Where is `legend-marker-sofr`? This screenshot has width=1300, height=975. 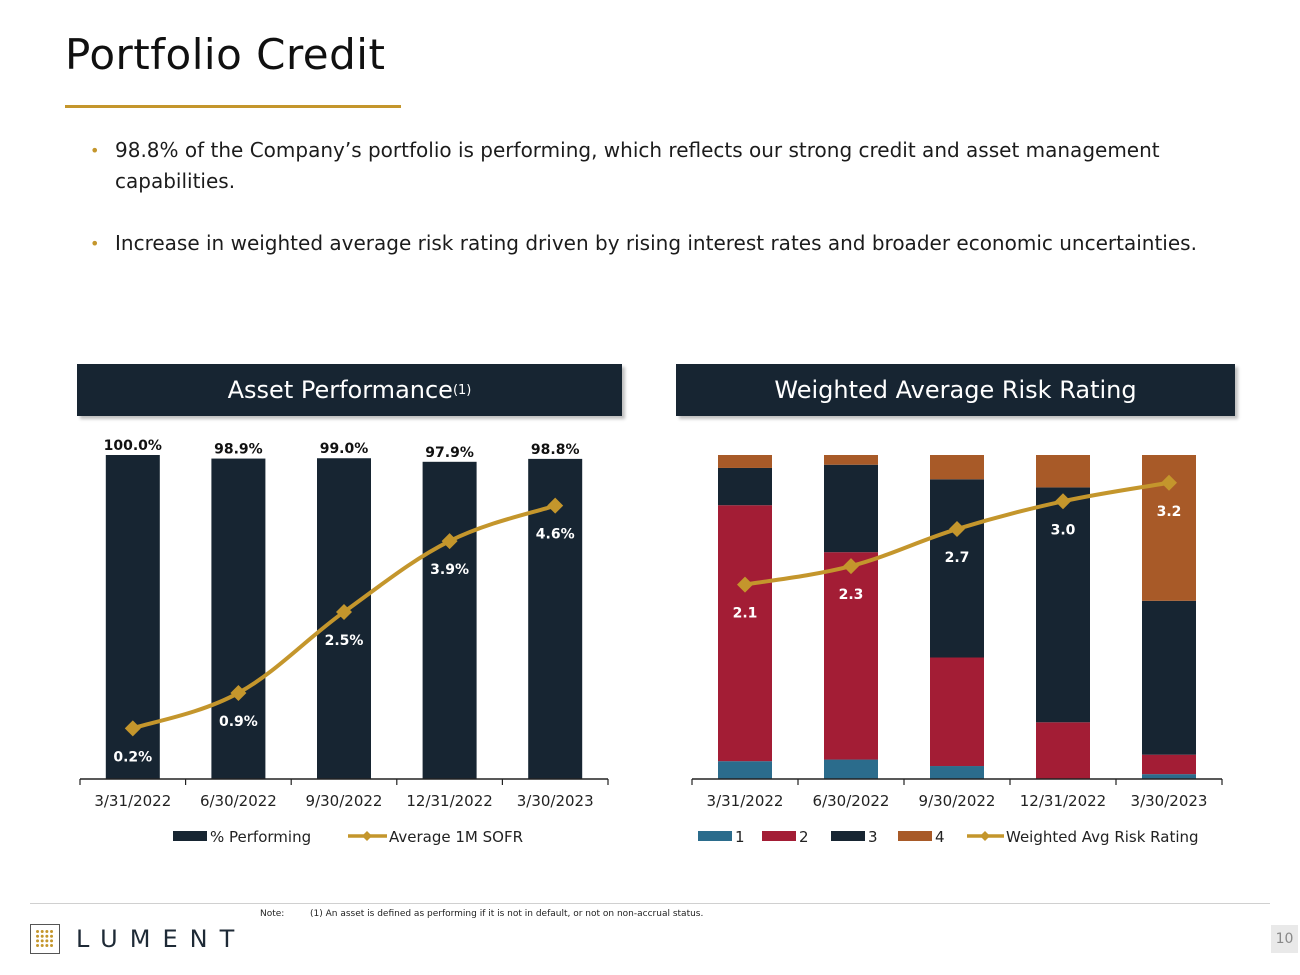 legend-marker-sofr is located at coordinates (367, 836).